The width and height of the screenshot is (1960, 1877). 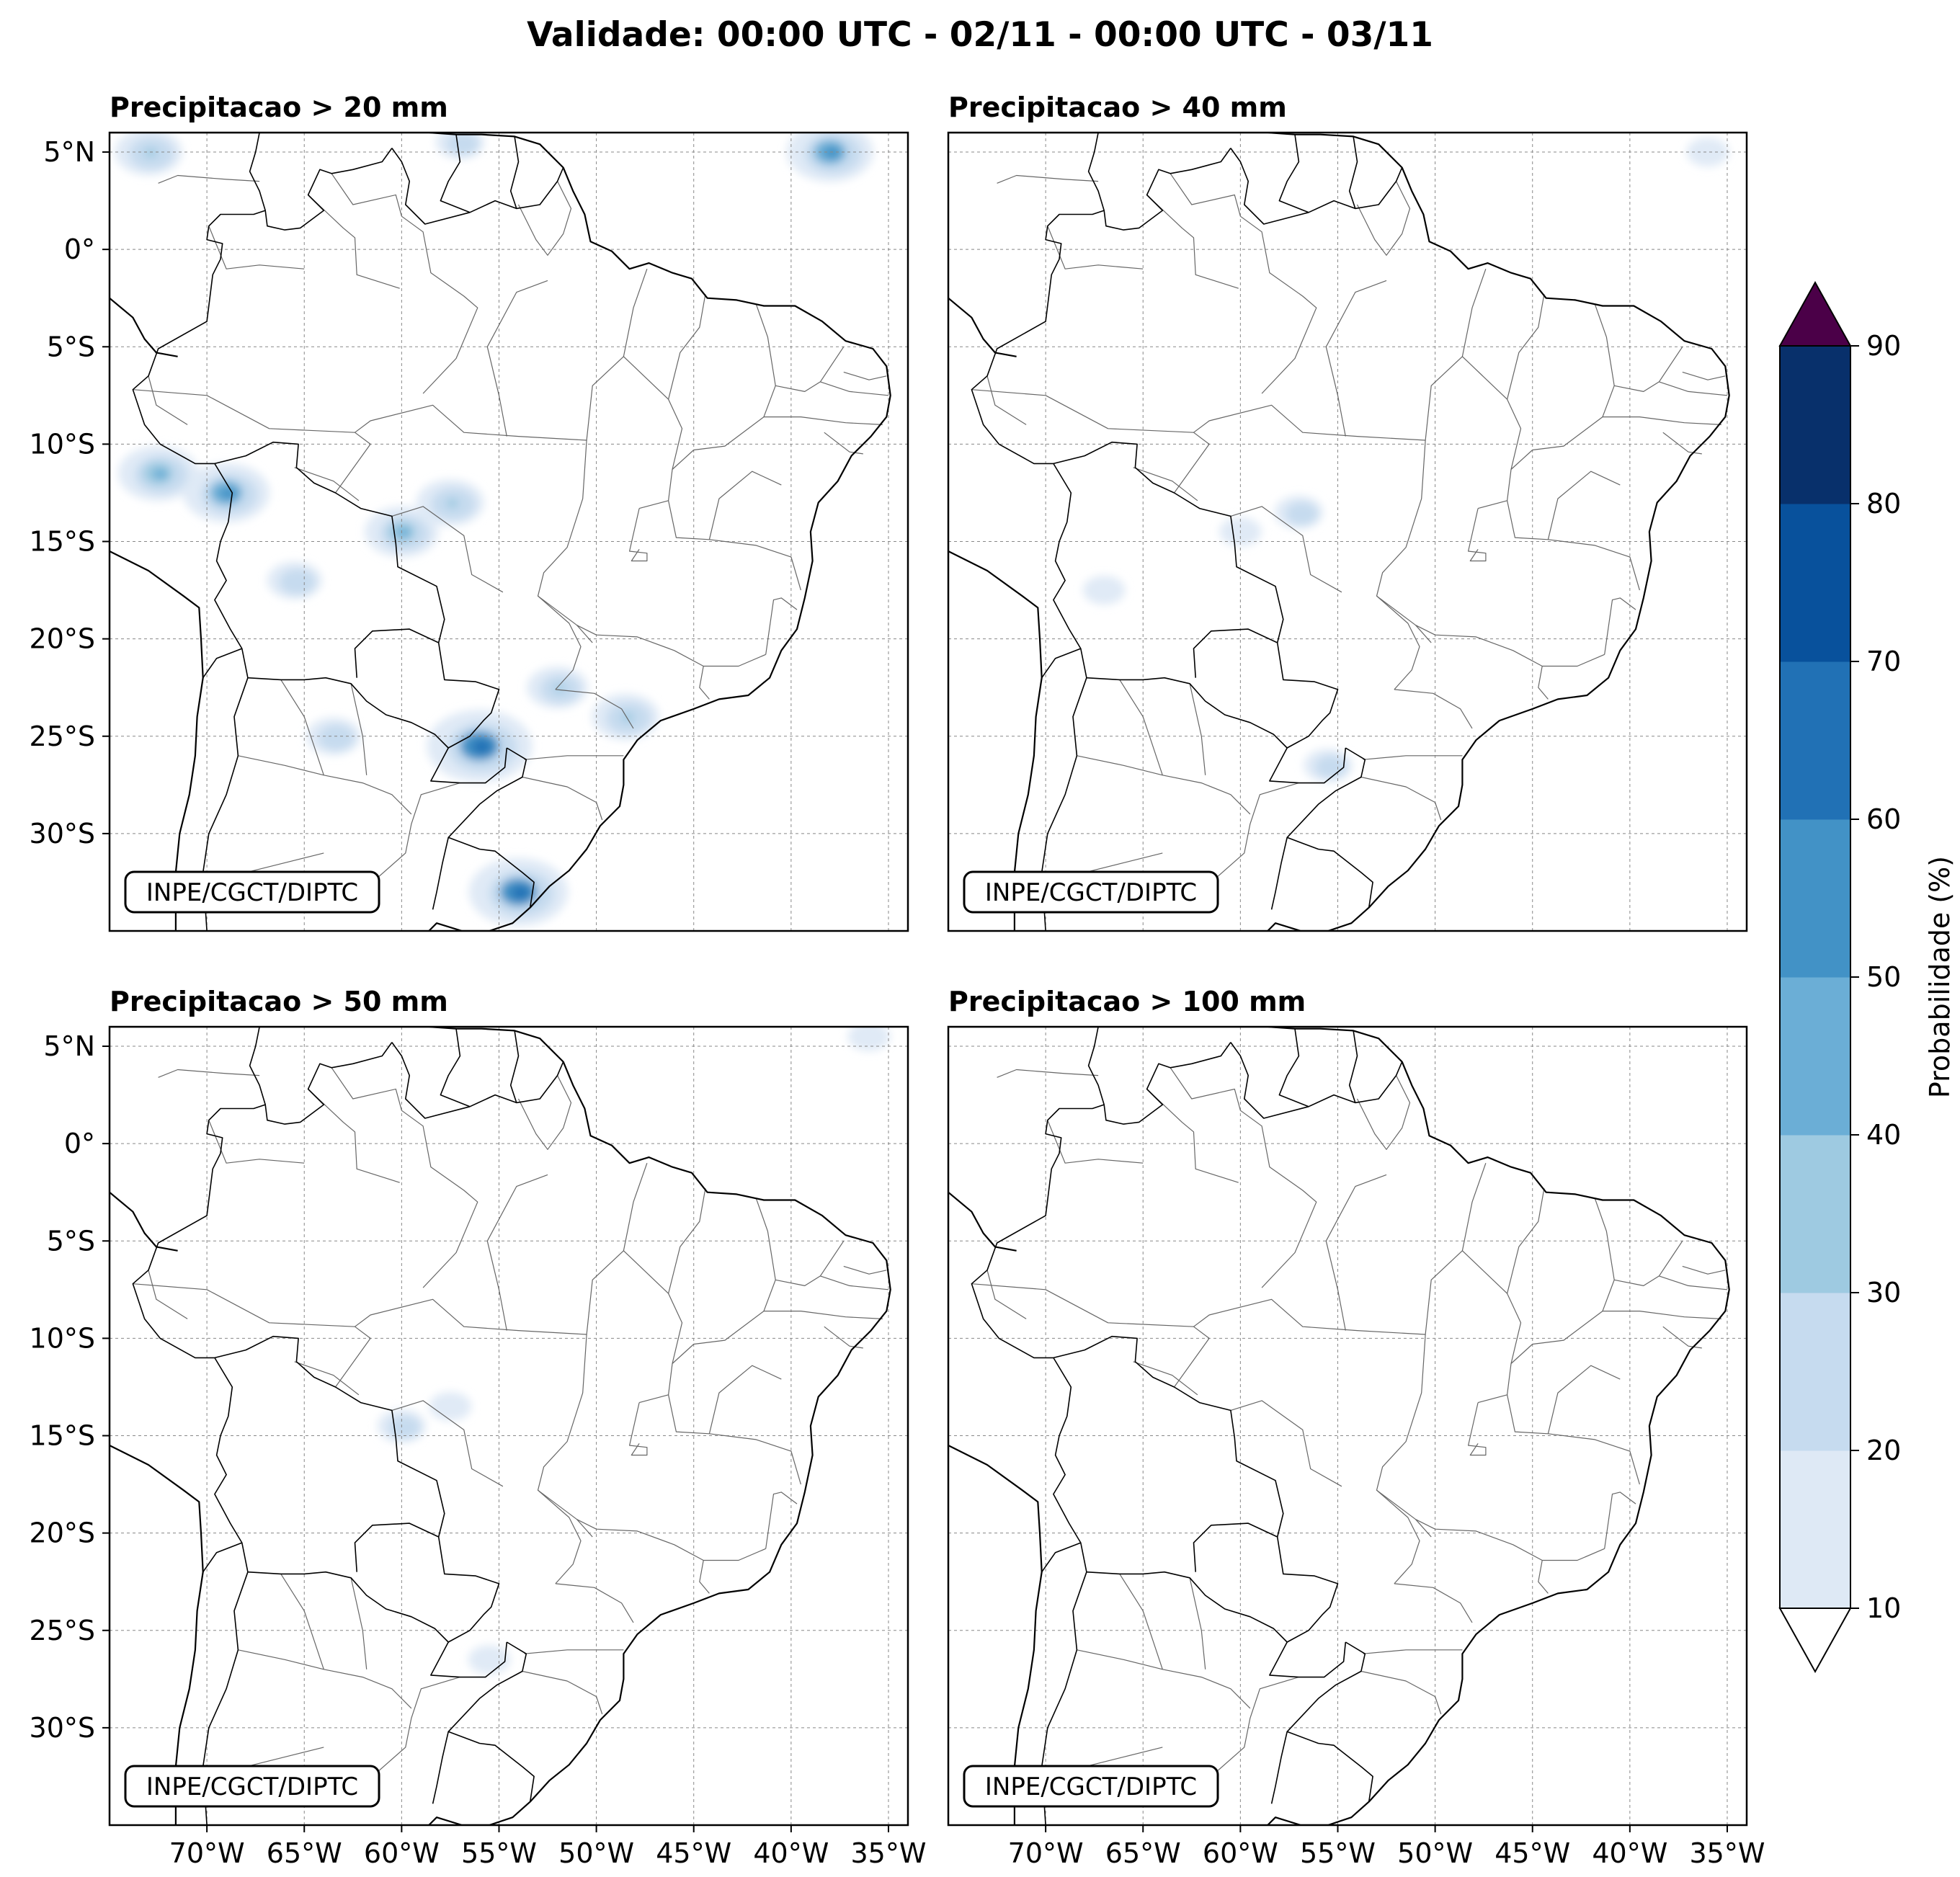 What do you see at coordinates (1815, 1641) in the screenshot?
I see `colorbar-under-triangle` at bounding box center [1815, 1641].